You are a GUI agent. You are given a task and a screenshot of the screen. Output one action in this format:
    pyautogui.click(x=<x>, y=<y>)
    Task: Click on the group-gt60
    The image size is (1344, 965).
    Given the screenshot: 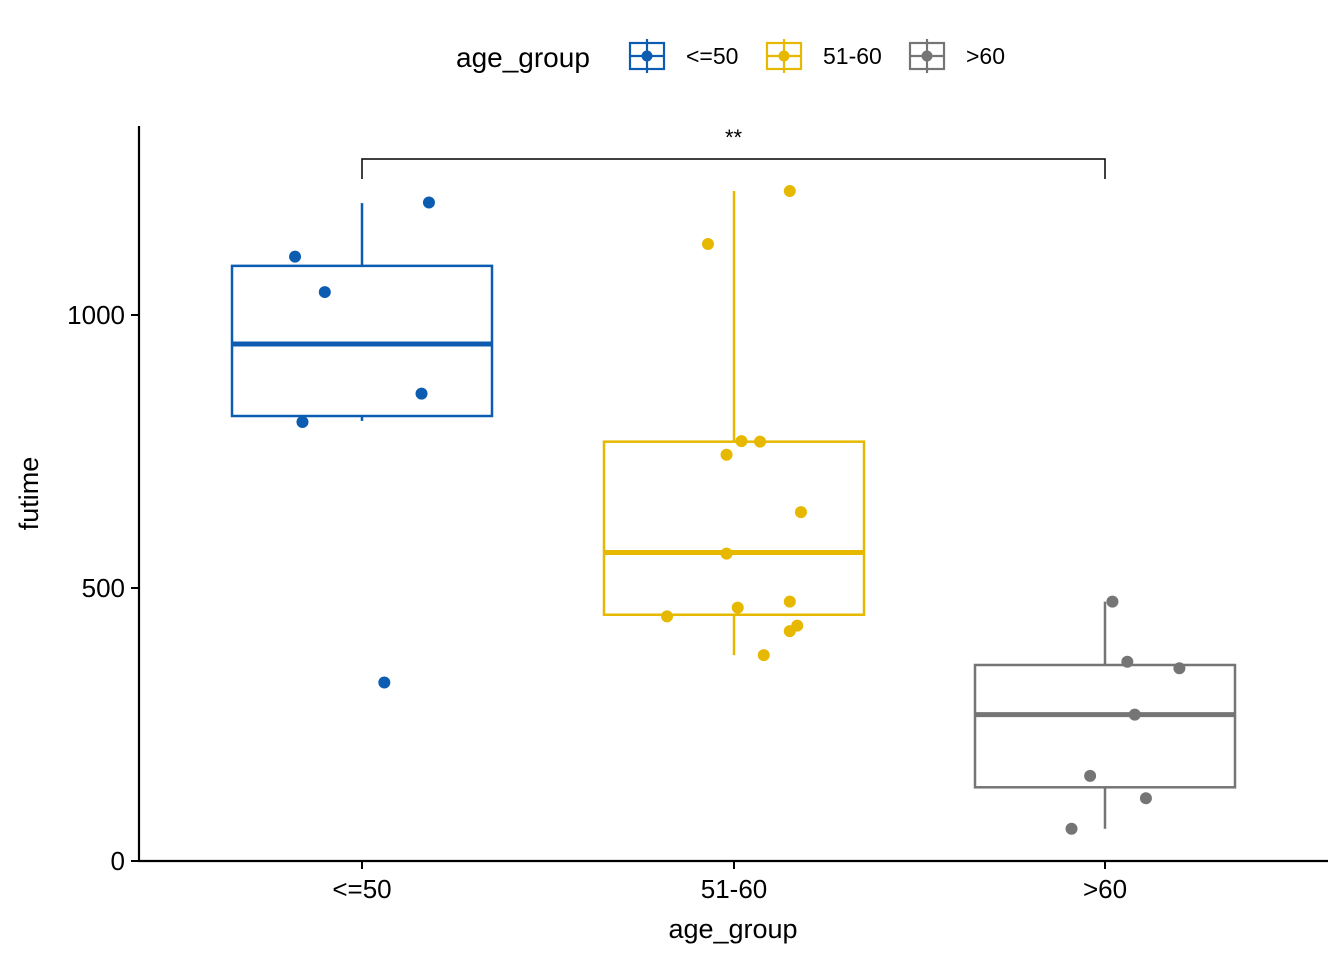 What is the action you would take?
    pyautogui.click(x=1105, y=715)
    